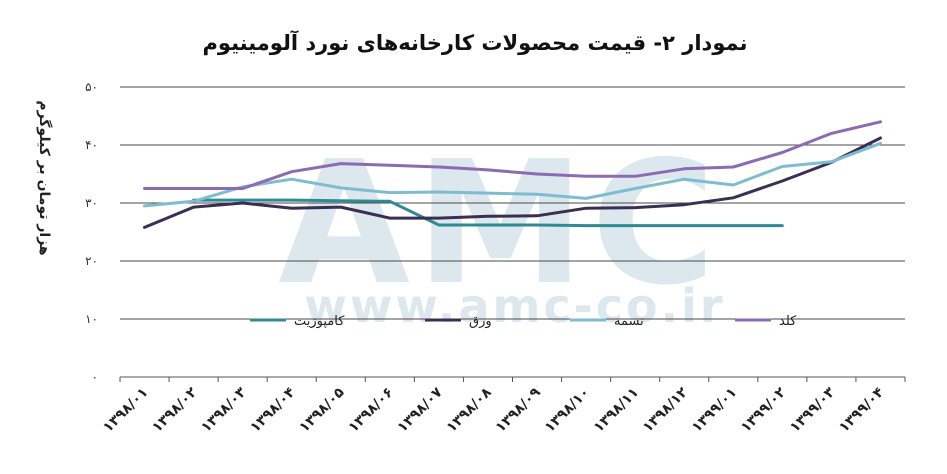 The height and width of the screenshot is (474, 947). Describe the element at coordinates (764, 410) in the screenshot. I see `x-tick-label: ۱۳۹۹/۰۲` at that location.